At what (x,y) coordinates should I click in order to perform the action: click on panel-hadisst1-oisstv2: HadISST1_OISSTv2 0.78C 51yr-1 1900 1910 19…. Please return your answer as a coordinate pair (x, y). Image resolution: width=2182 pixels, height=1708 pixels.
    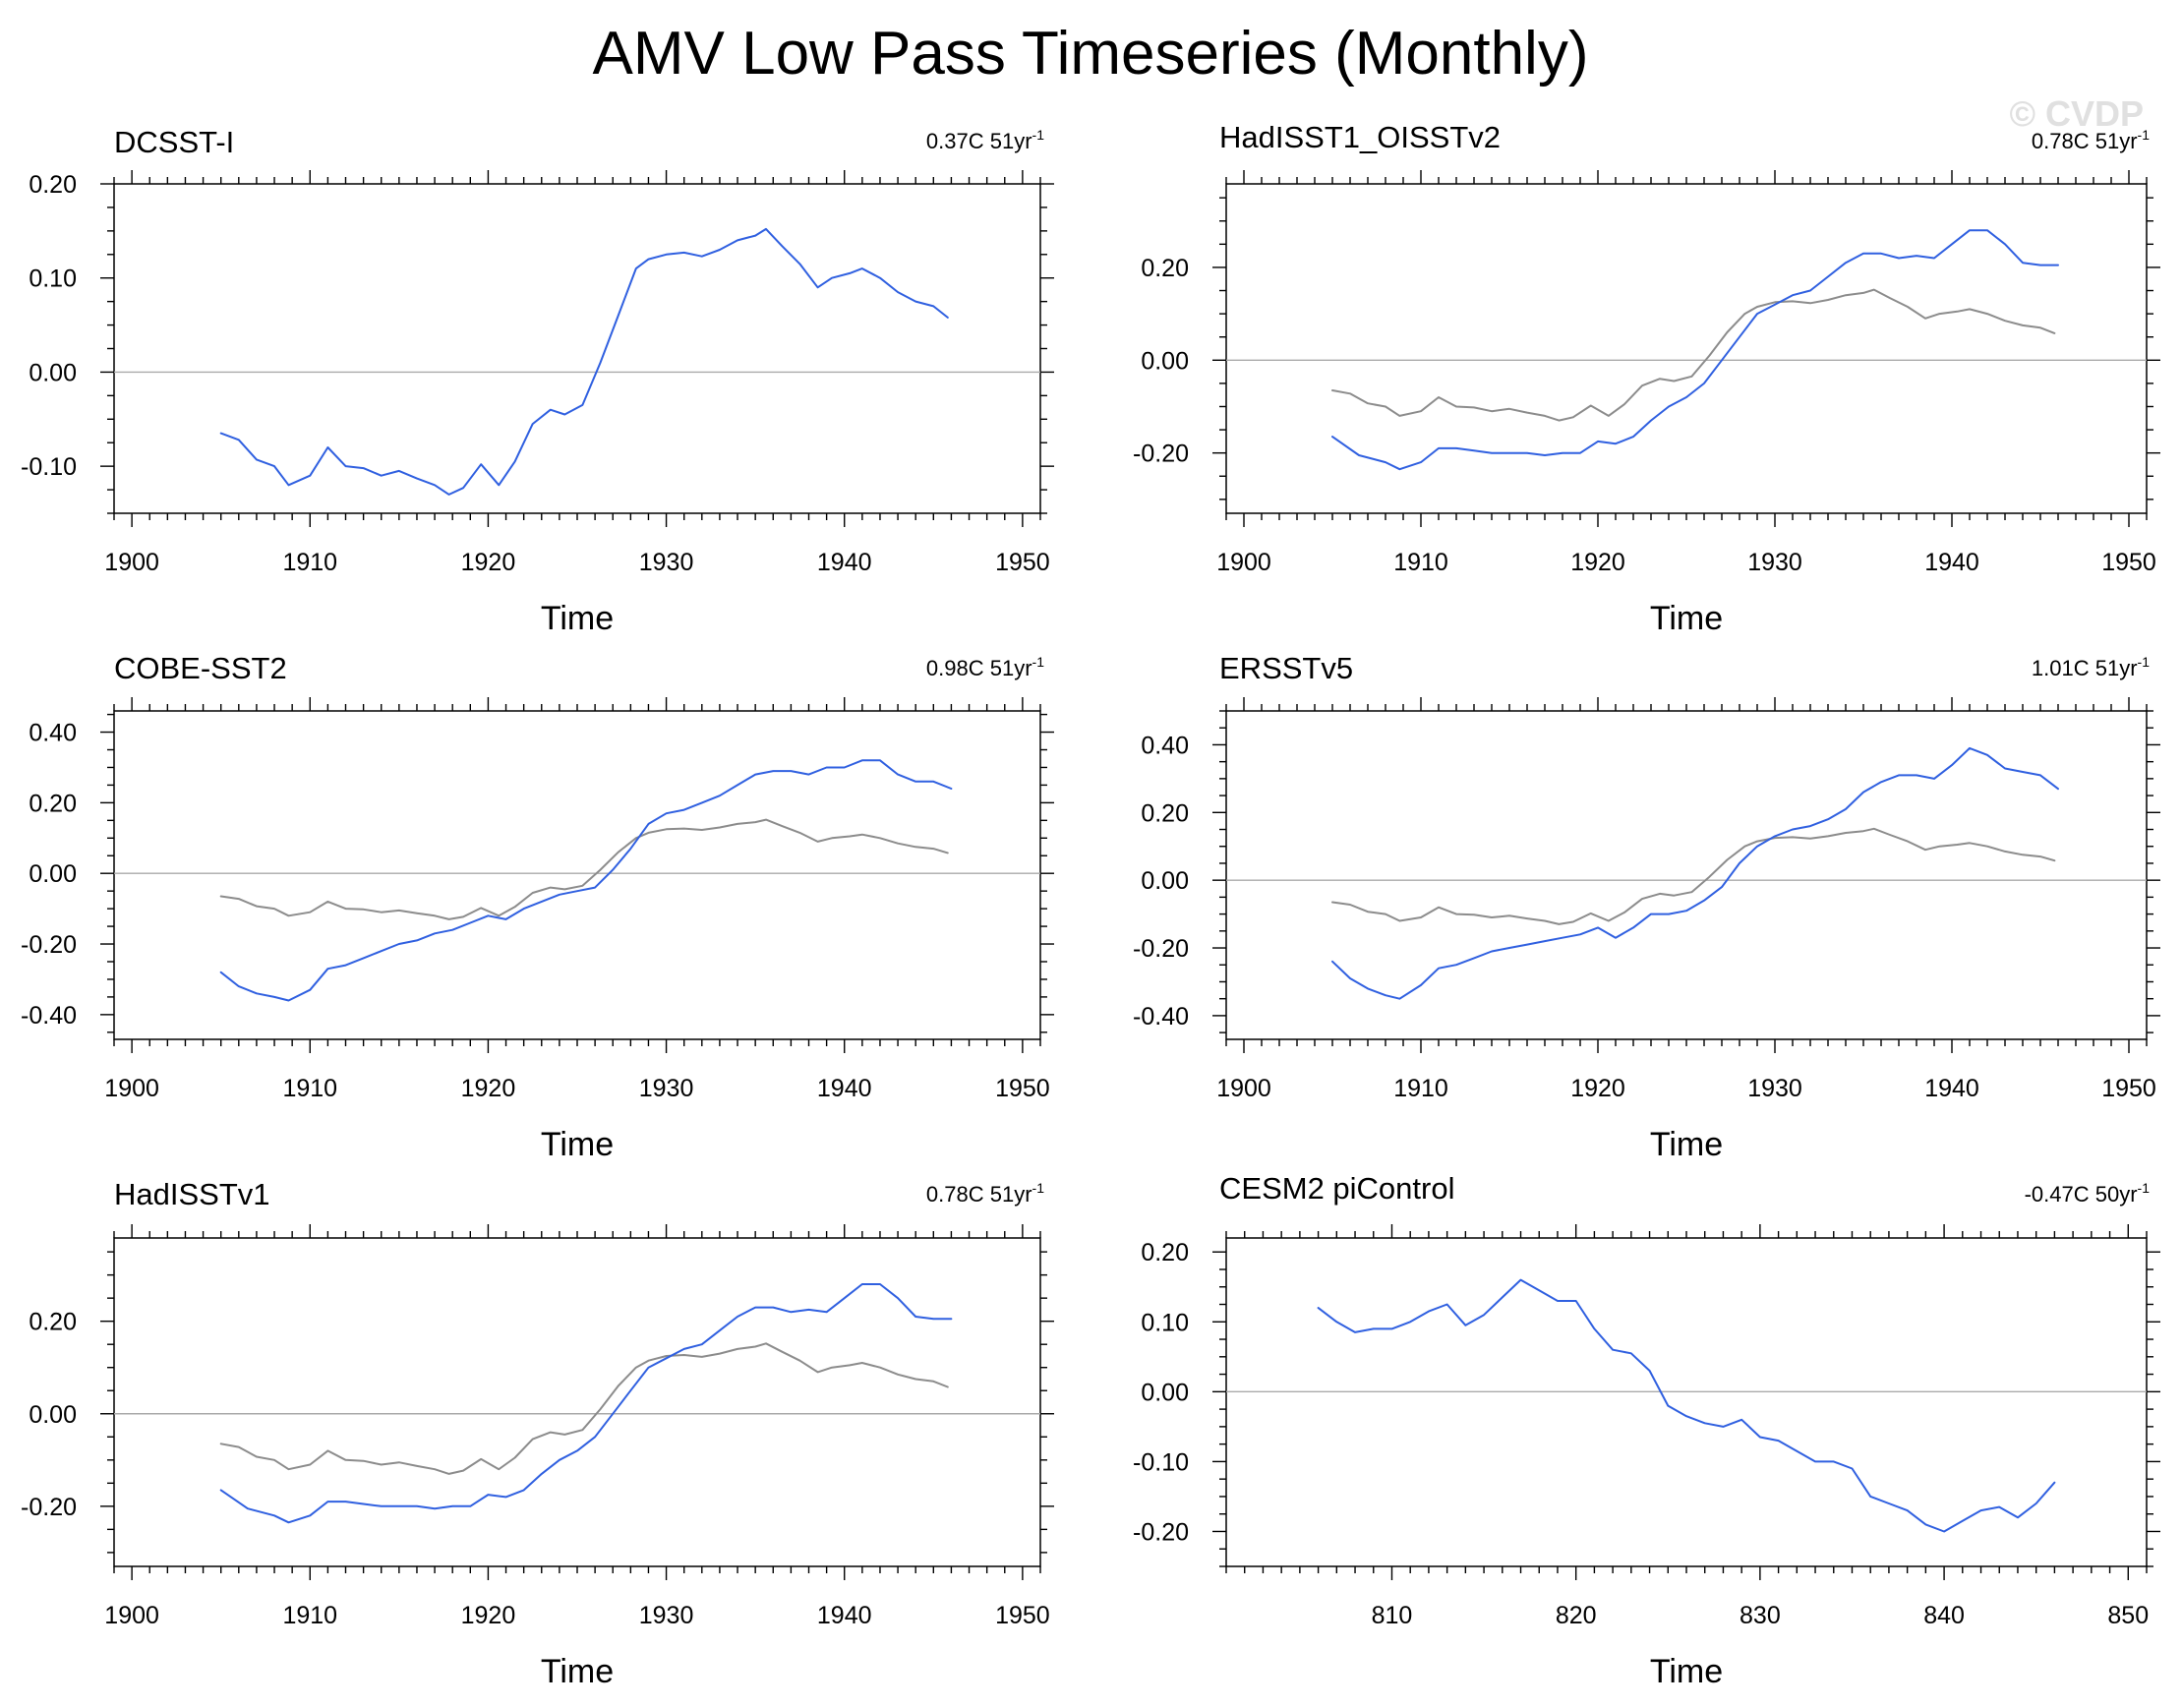
    Looking at the image, I should click on (1646, 379).